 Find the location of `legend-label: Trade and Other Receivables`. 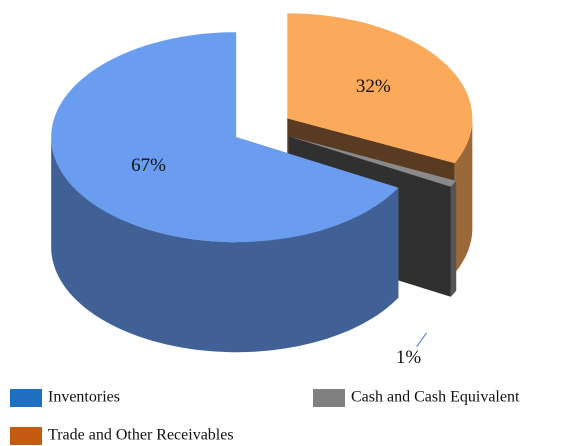

legend-label: Trade and Other Receivables is located at coordinates (141, 435).